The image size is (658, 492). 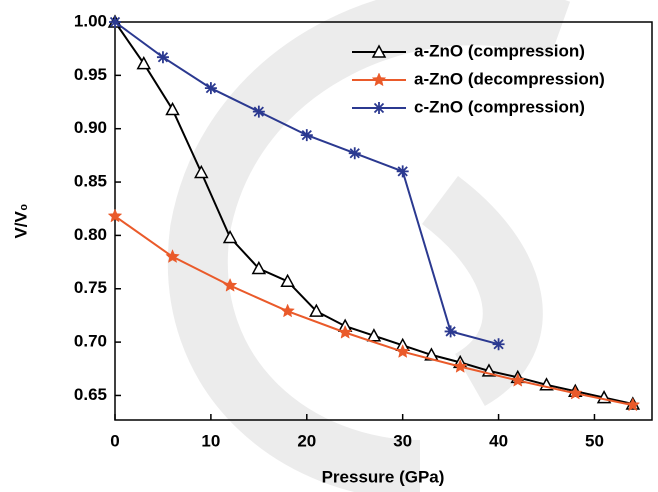 I want to click on y-tick-label: 0.90, so click(x=90, y=127).